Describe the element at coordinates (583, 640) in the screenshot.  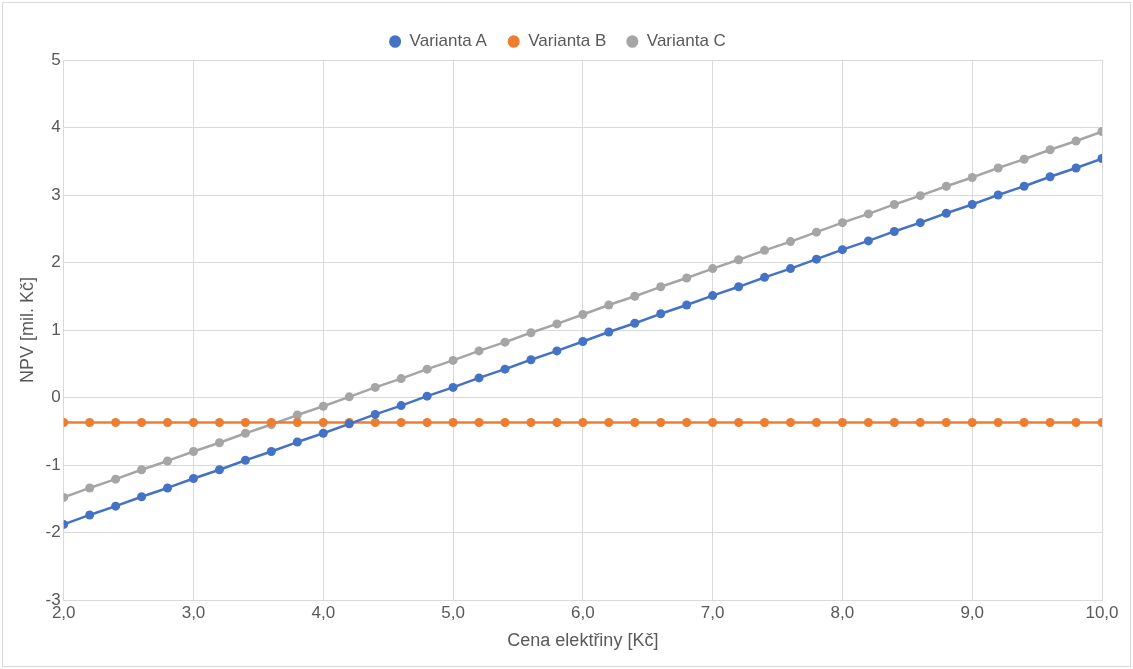
I see `x-axis-title: Cena elektřiny [Kč]` at that location.